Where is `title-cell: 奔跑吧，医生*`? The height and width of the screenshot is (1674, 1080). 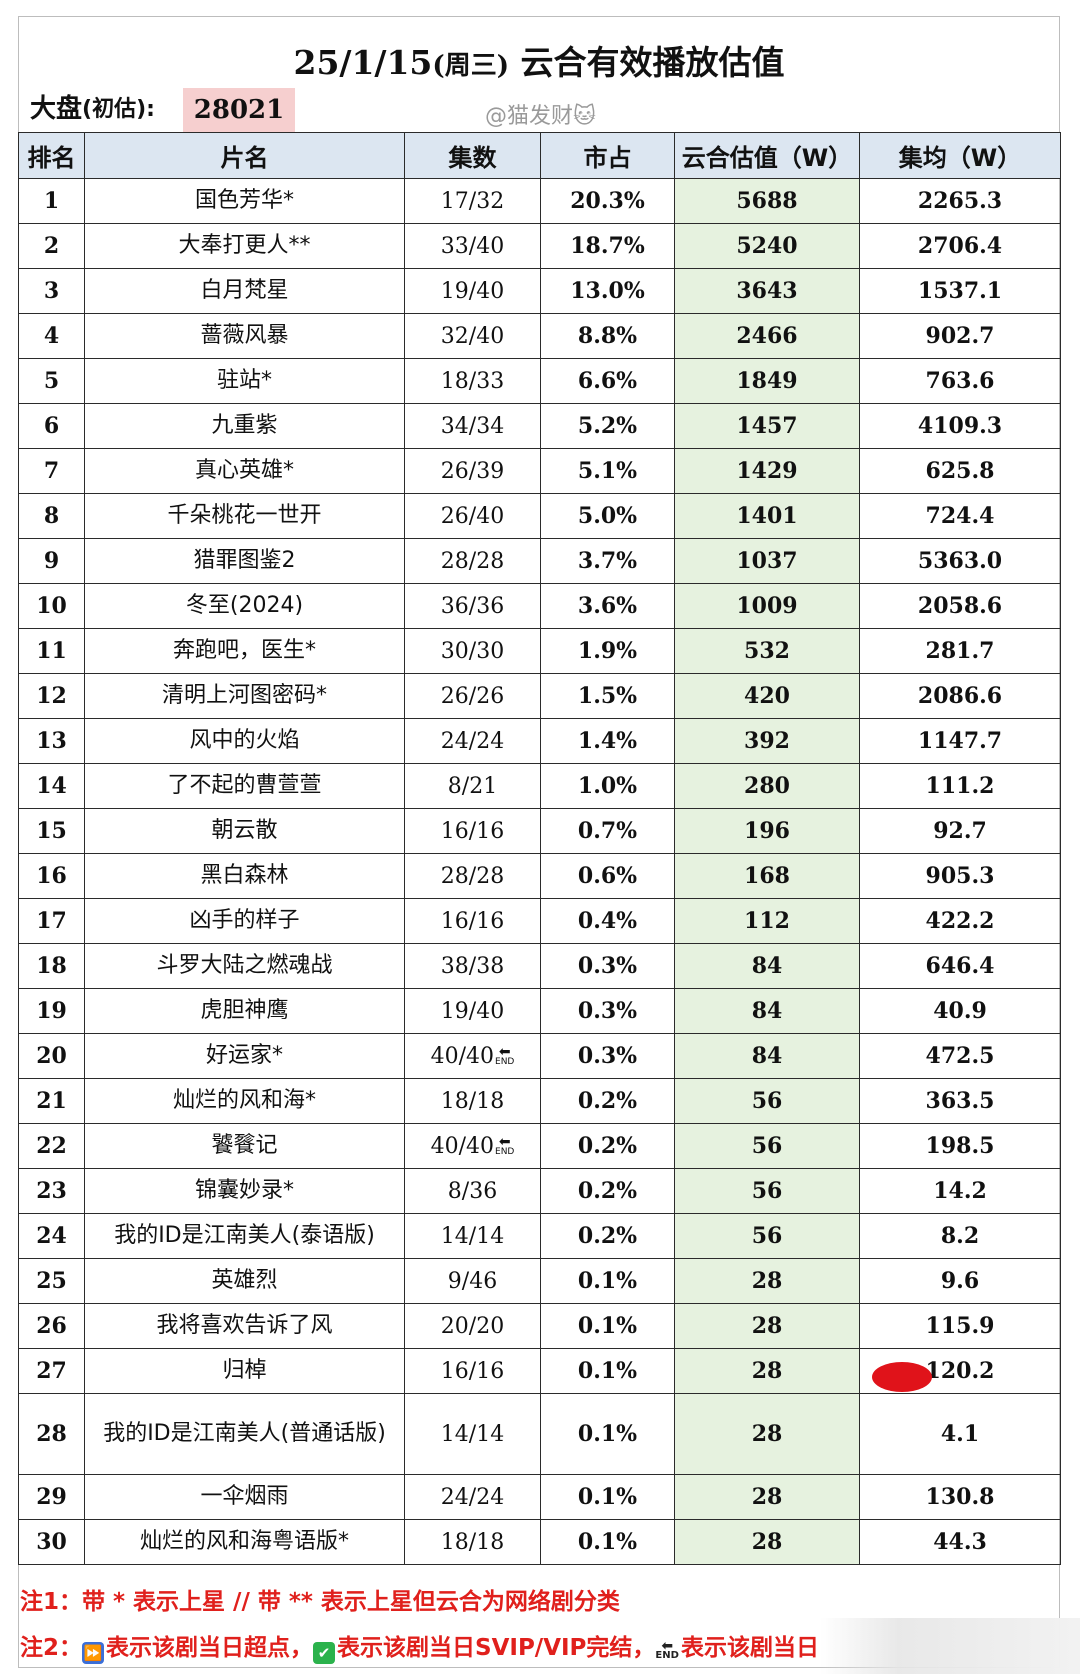 title-cell: 奔跑吧，医生* is located at coordinates (244, 651).